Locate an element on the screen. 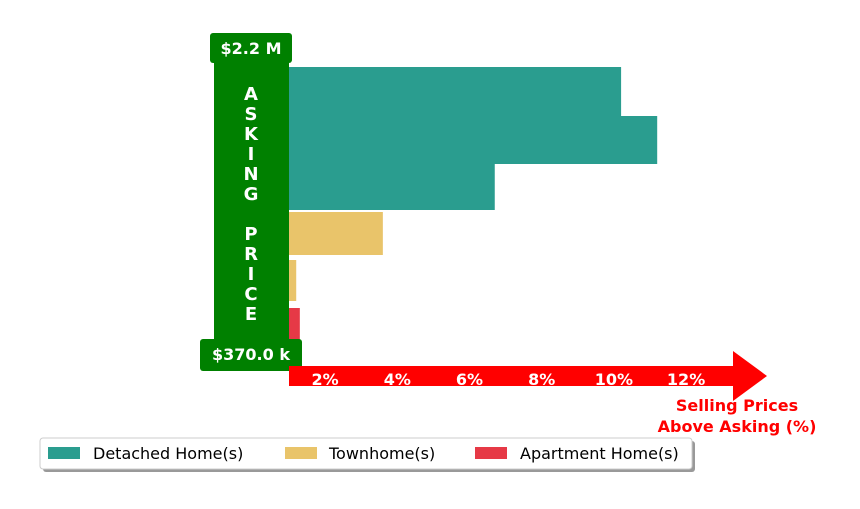 The width and height of the screenshot is (860, 509). legend-label-townhome: Townhome(s) is located at coordinates (381, 453).